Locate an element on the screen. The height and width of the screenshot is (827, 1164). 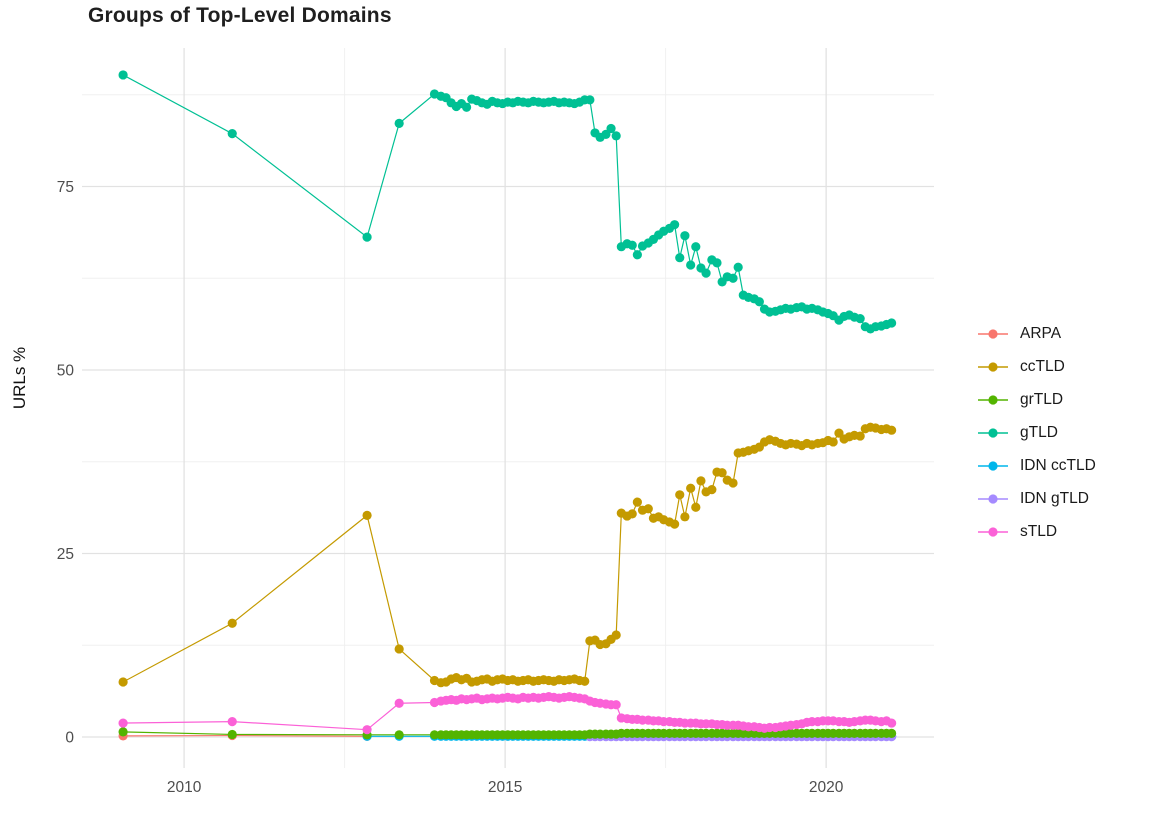
legend-item-ccTLD: ccTLD is located at coordinates (1037, 366).